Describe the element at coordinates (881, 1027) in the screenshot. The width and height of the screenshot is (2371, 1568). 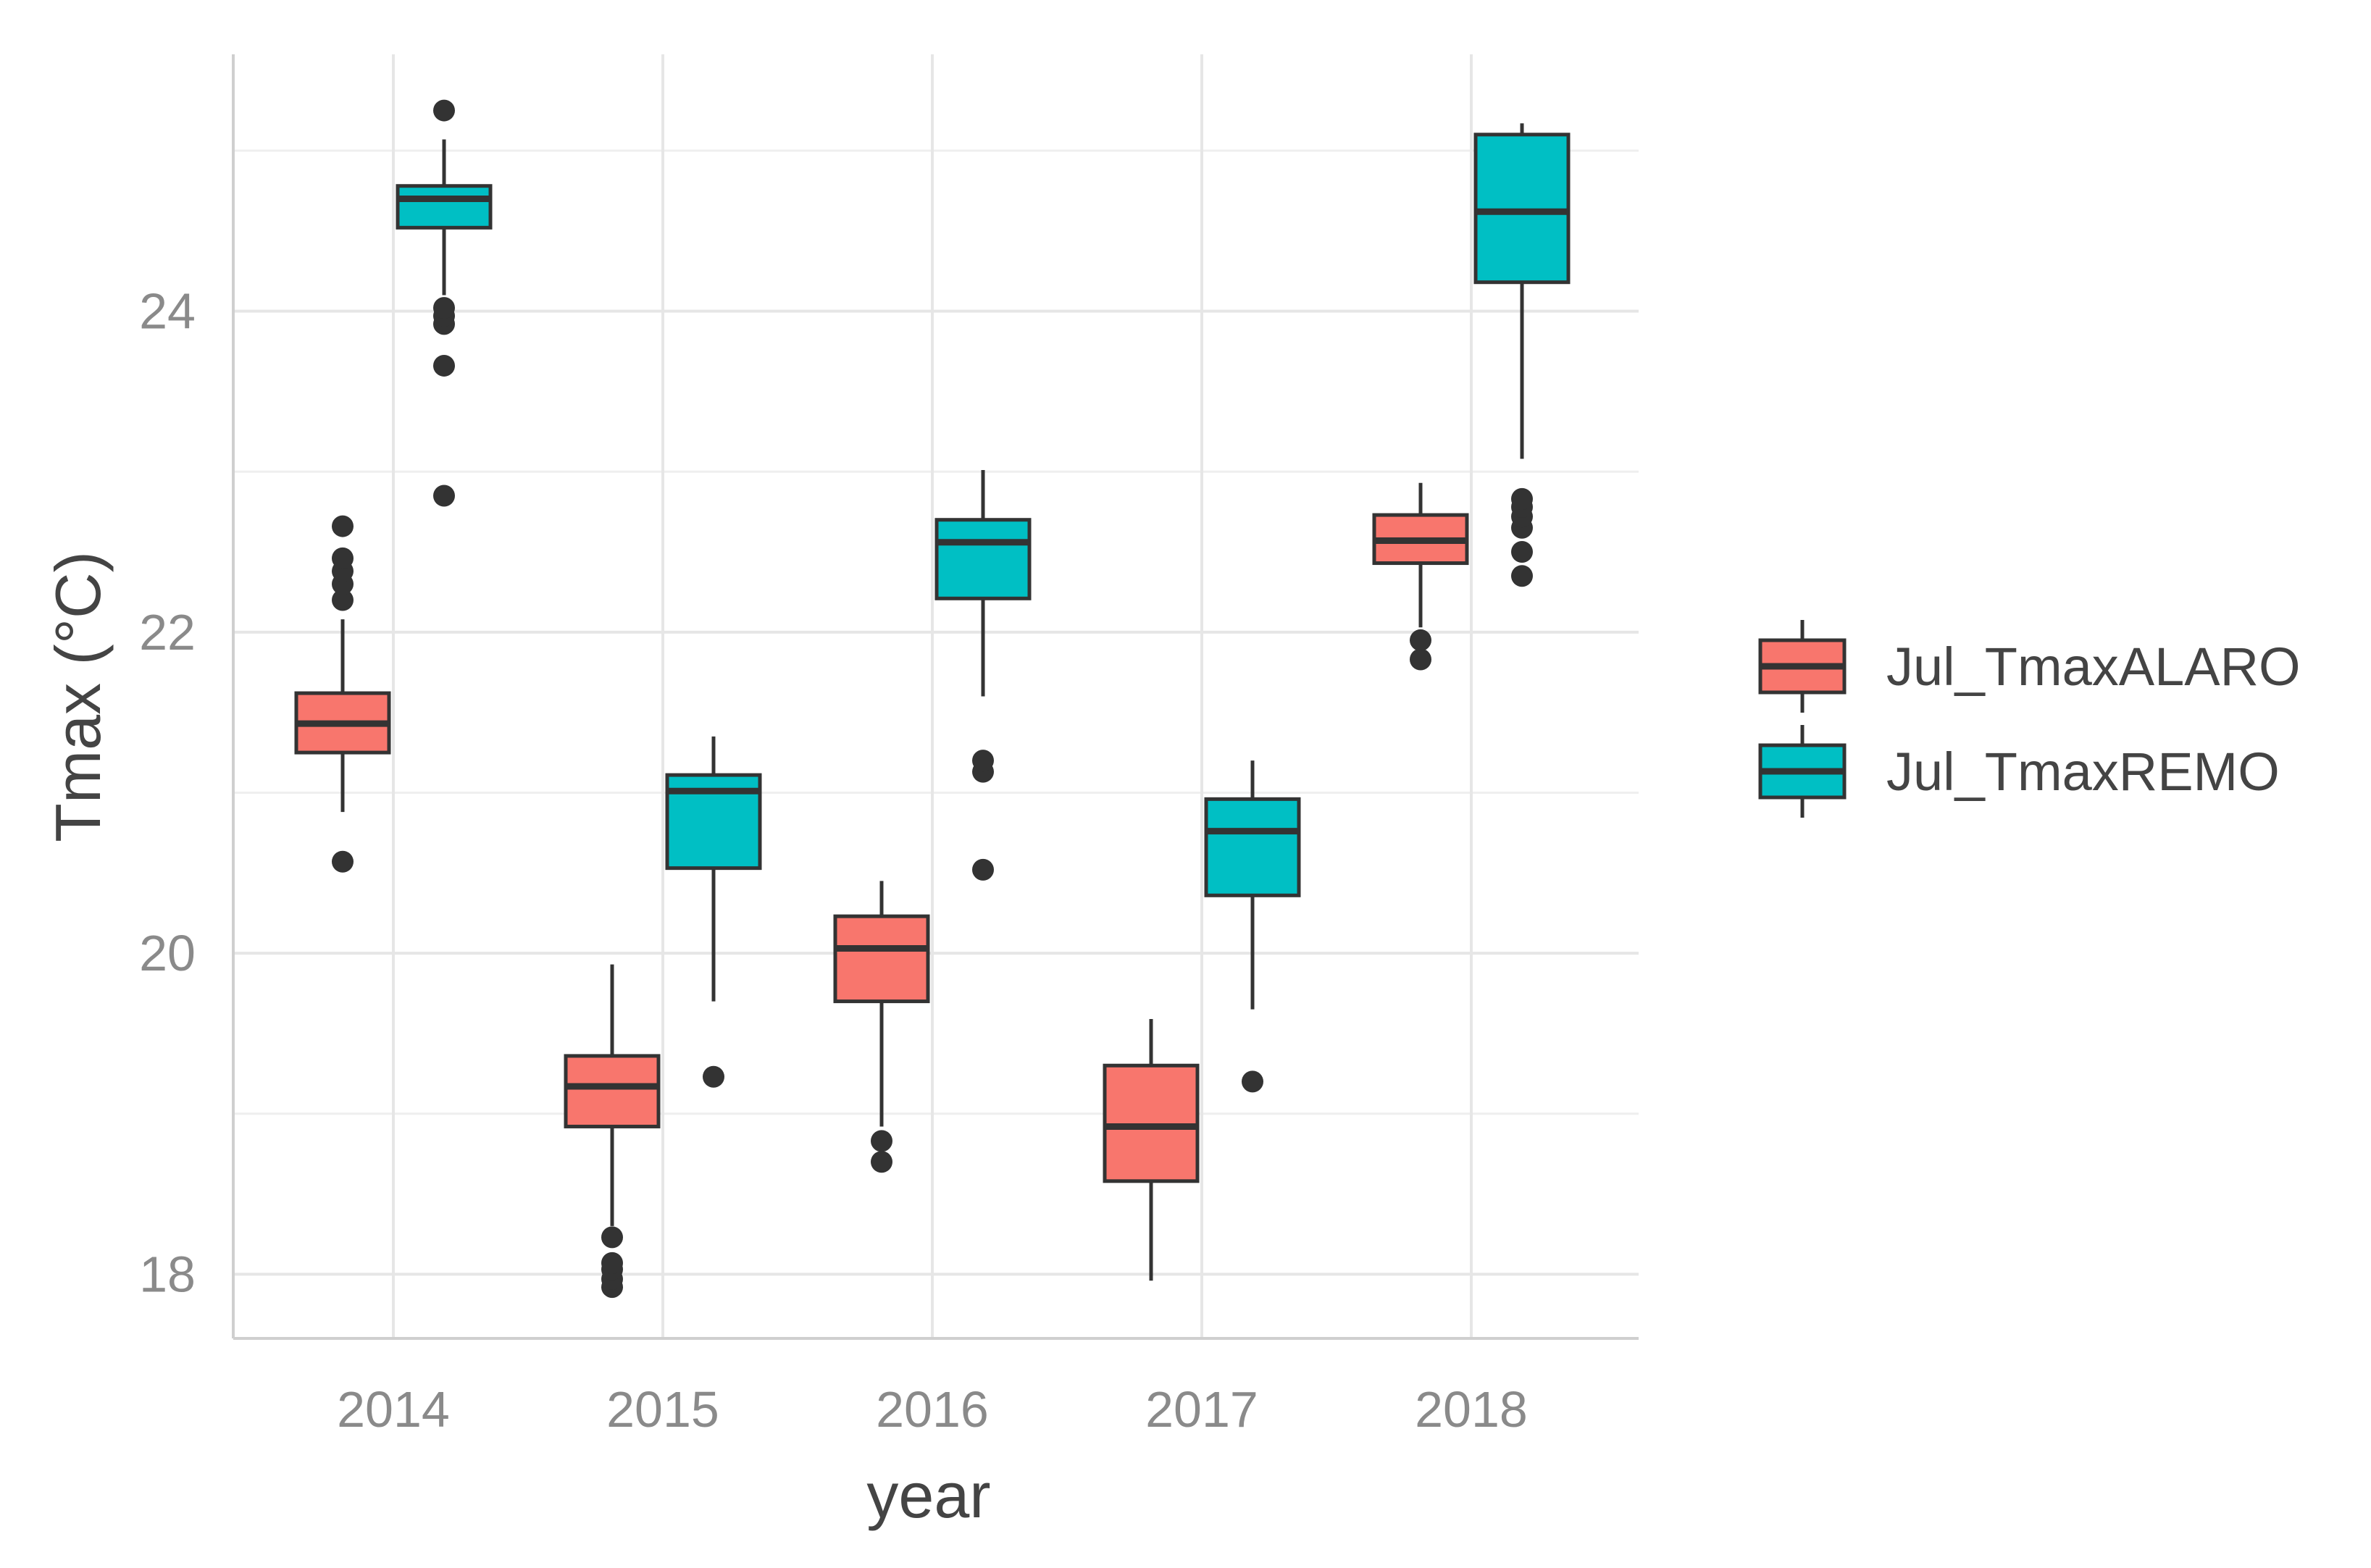
I see `box-Jul_TmaxALARO-2016` at that location.